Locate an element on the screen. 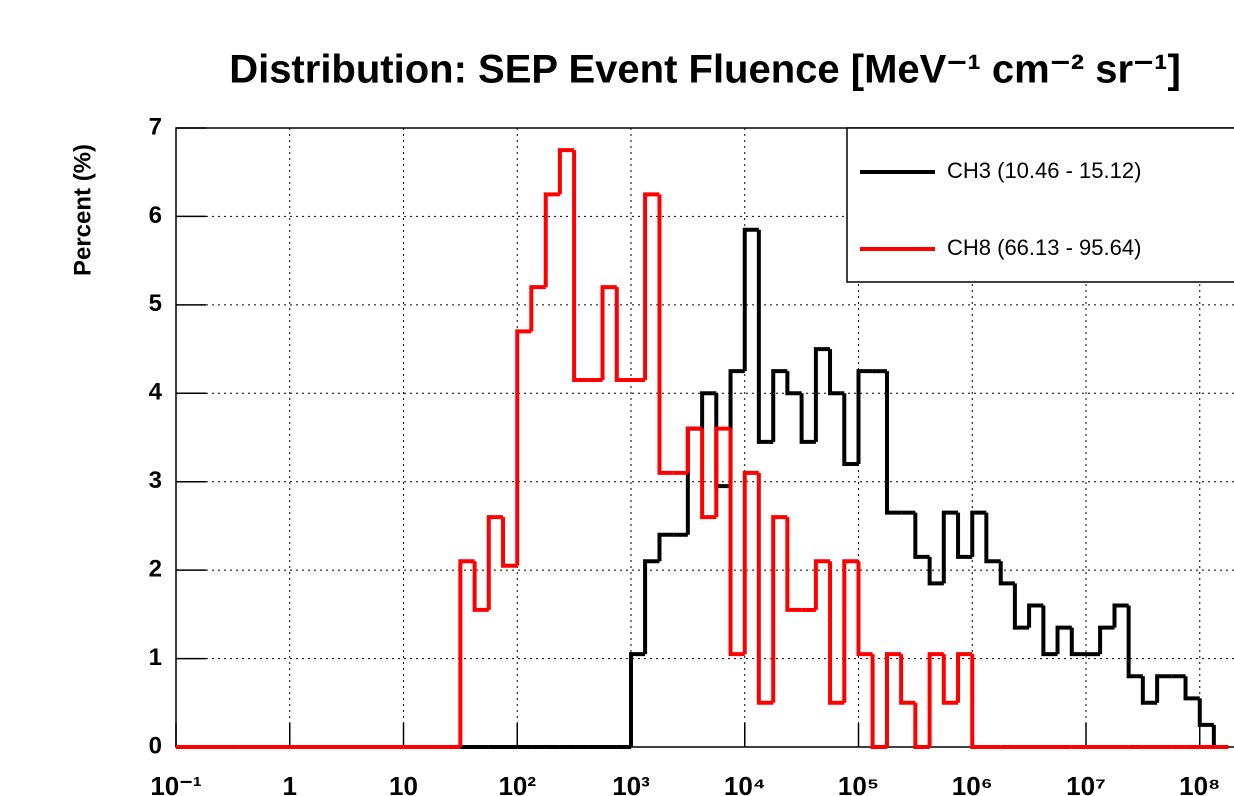 Image resolution: width=1234 pixels, height=796 pixels. legend-label: CH3 (10.46 - 15.12) is located at coordinates (1044, 170).